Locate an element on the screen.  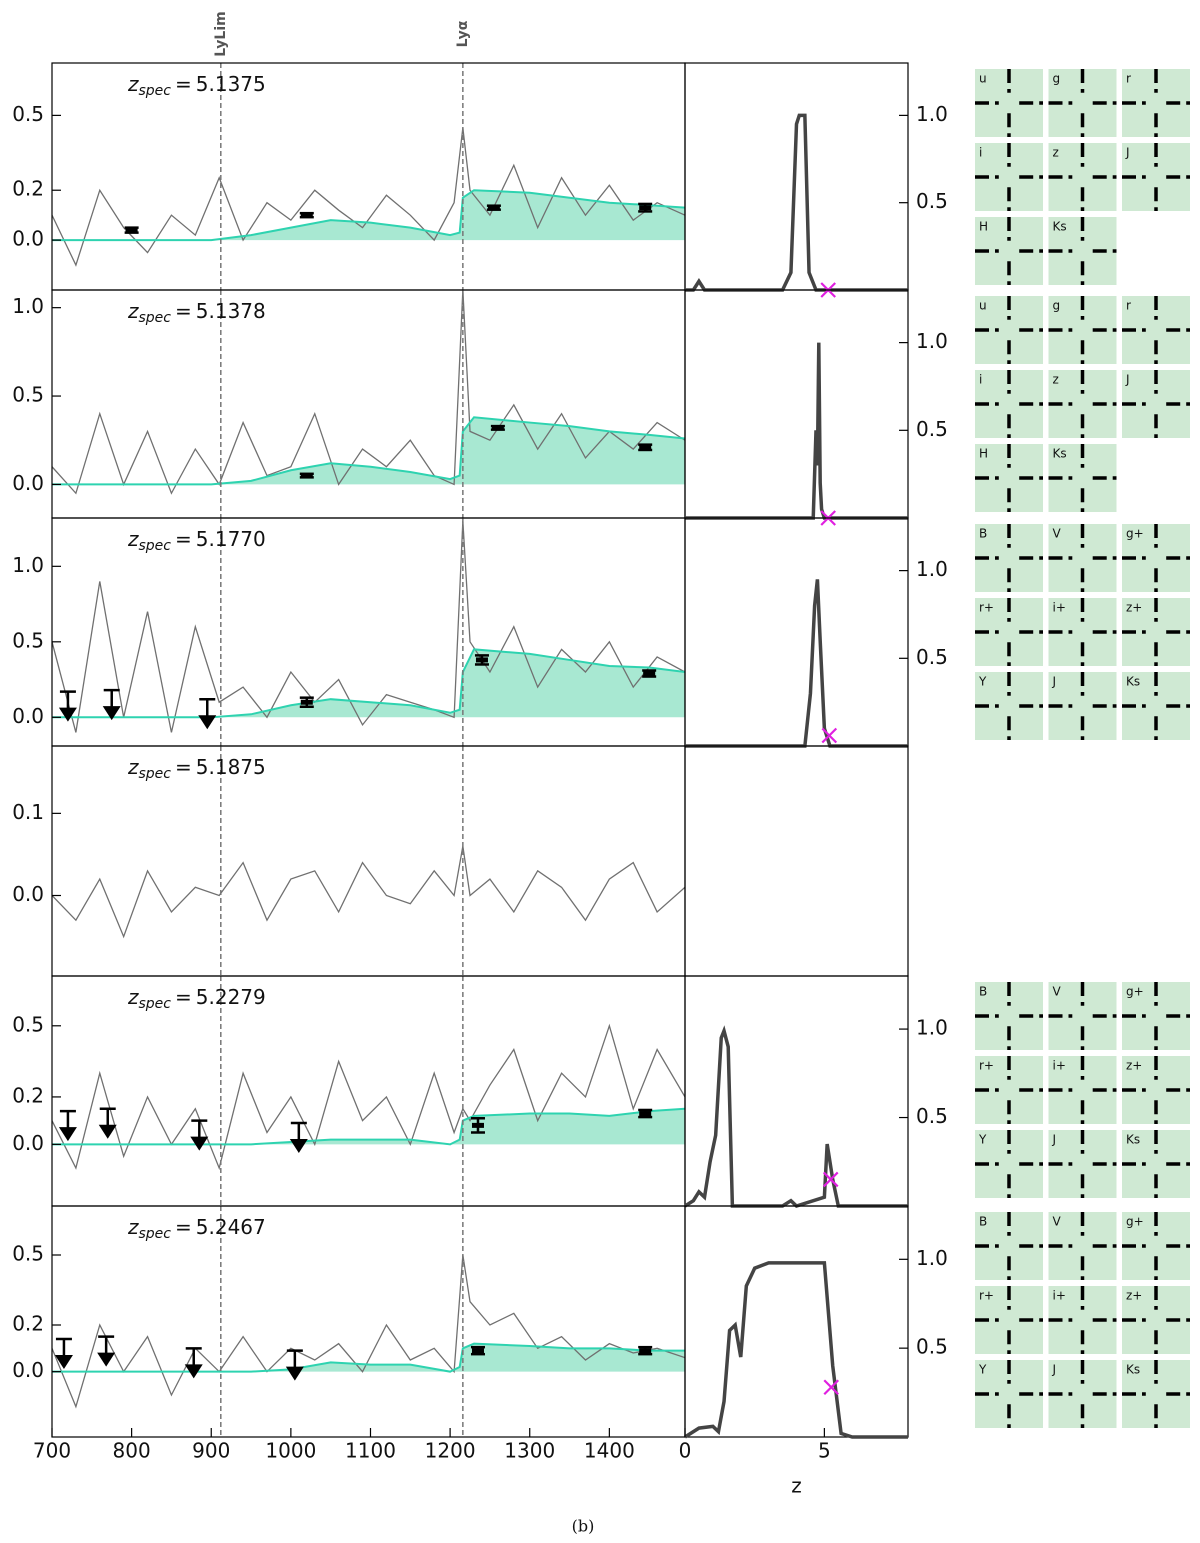
thumbnail-label: r+ is located at coordinates (986, 1066).